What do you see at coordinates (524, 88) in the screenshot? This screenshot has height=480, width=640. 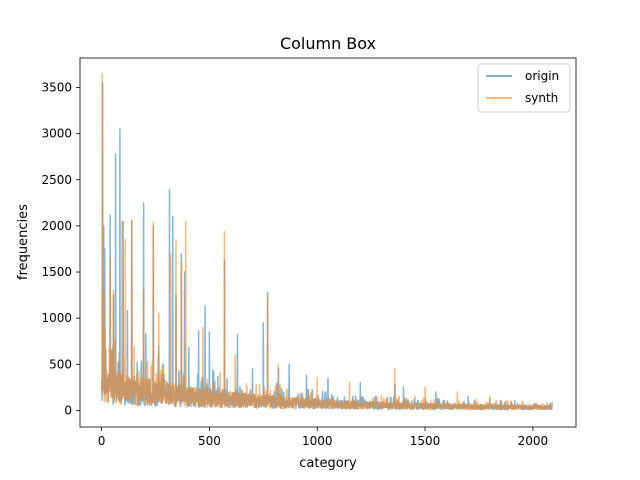 I see `legend: origin synth` at bounding box center [524, 88].